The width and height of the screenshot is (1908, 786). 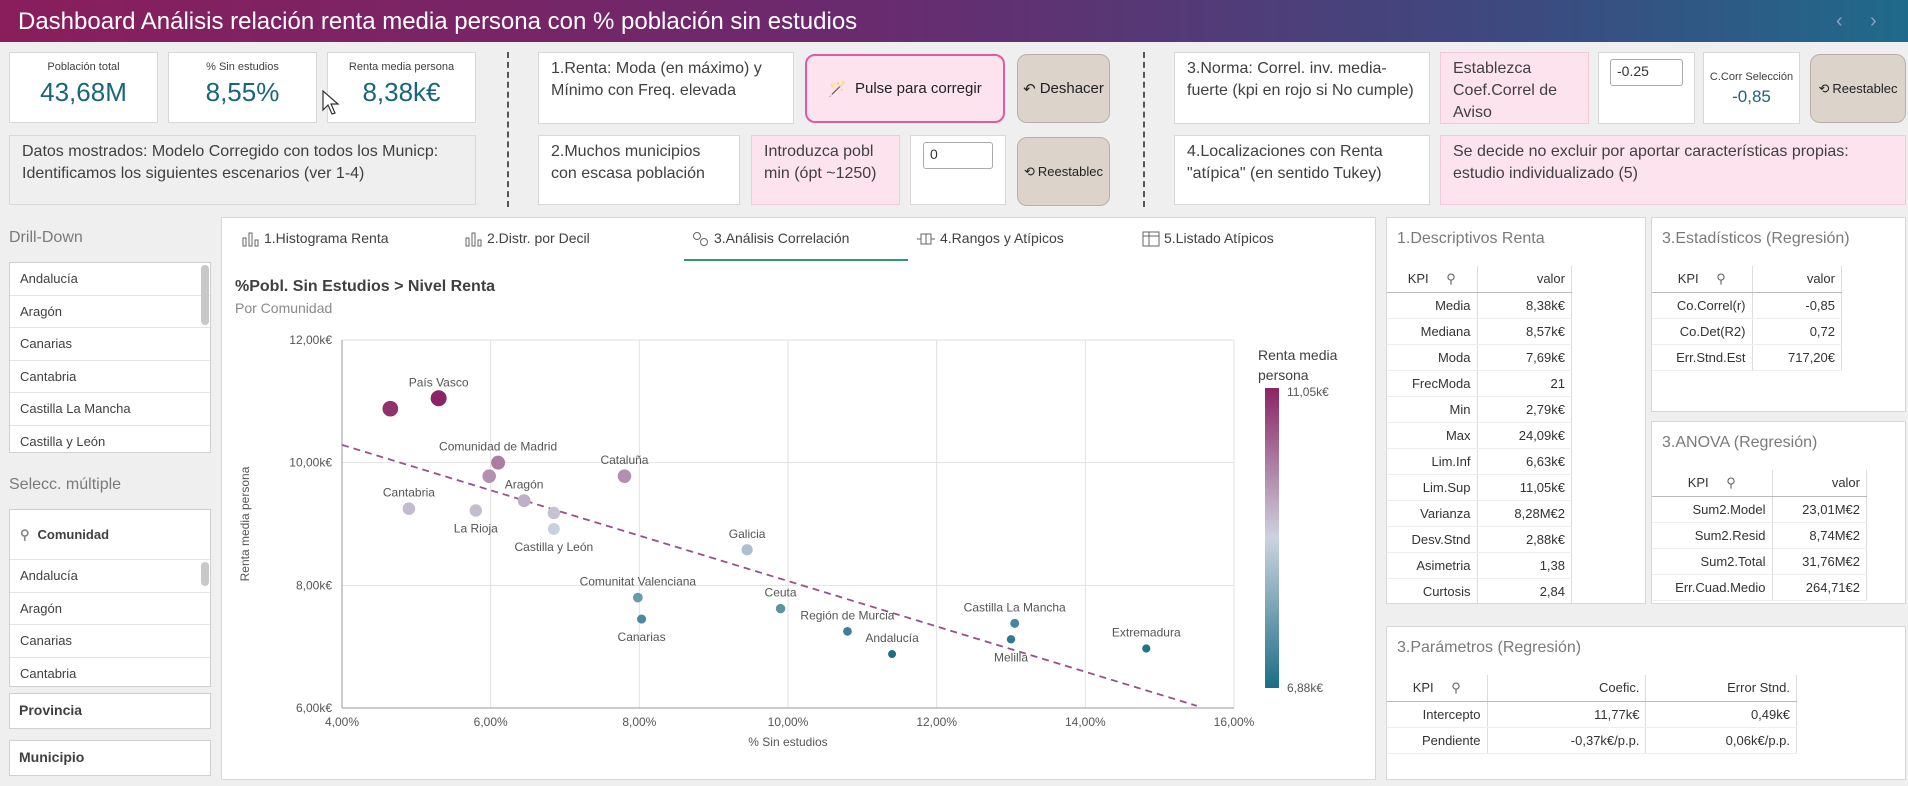 I want to click on min-population-container: 0, so click(x=958, y=170).